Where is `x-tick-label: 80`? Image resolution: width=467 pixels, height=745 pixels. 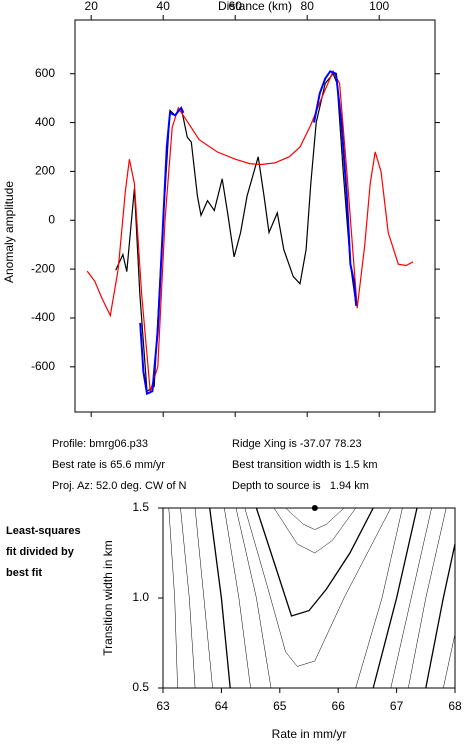 x-tick-label: 80 is located at coordinates (308, 6).